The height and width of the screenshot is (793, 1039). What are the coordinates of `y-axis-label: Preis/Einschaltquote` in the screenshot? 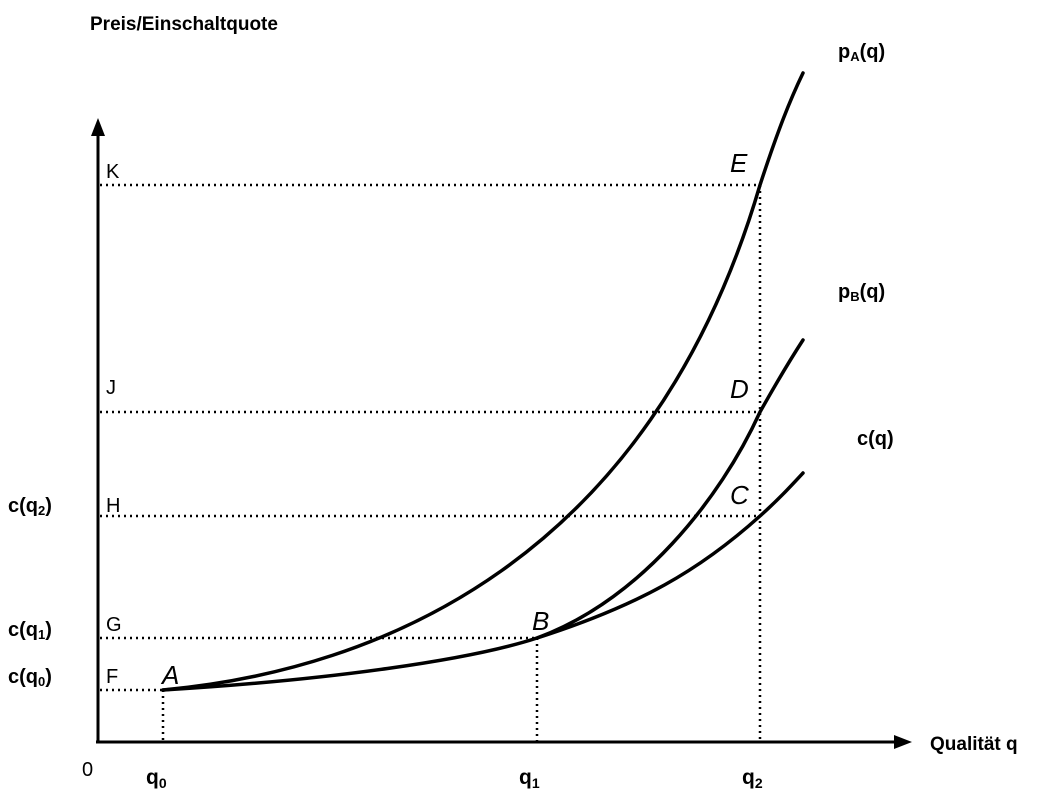 It's located at (184, 24).